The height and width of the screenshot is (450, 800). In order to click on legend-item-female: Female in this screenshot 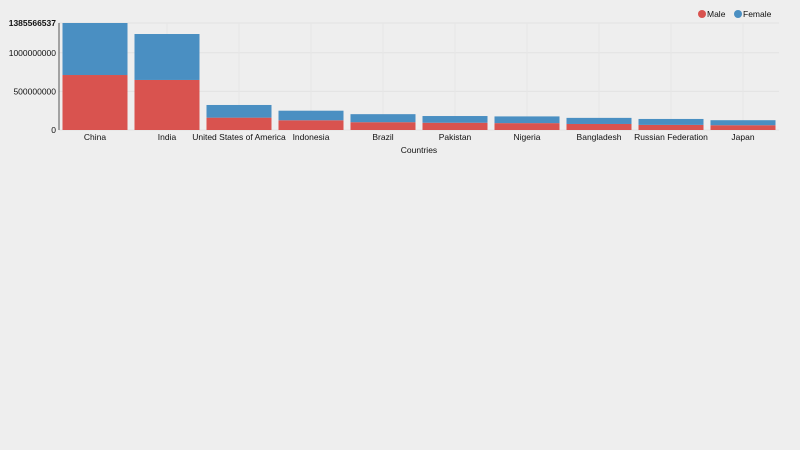, I will do `click(753, 14)`.